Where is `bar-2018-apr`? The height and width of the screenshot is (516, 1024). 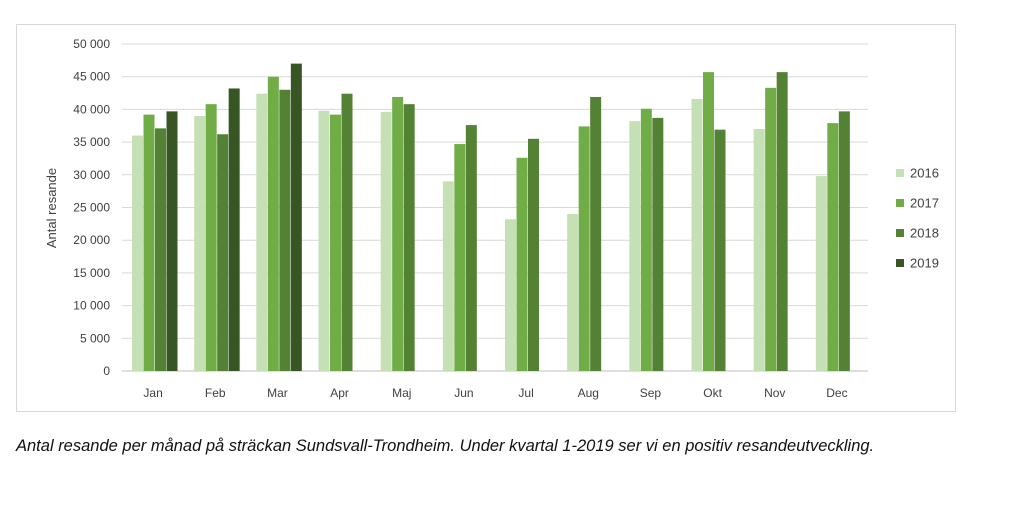
bar-2018-apr is located at coordinates (347, 232).